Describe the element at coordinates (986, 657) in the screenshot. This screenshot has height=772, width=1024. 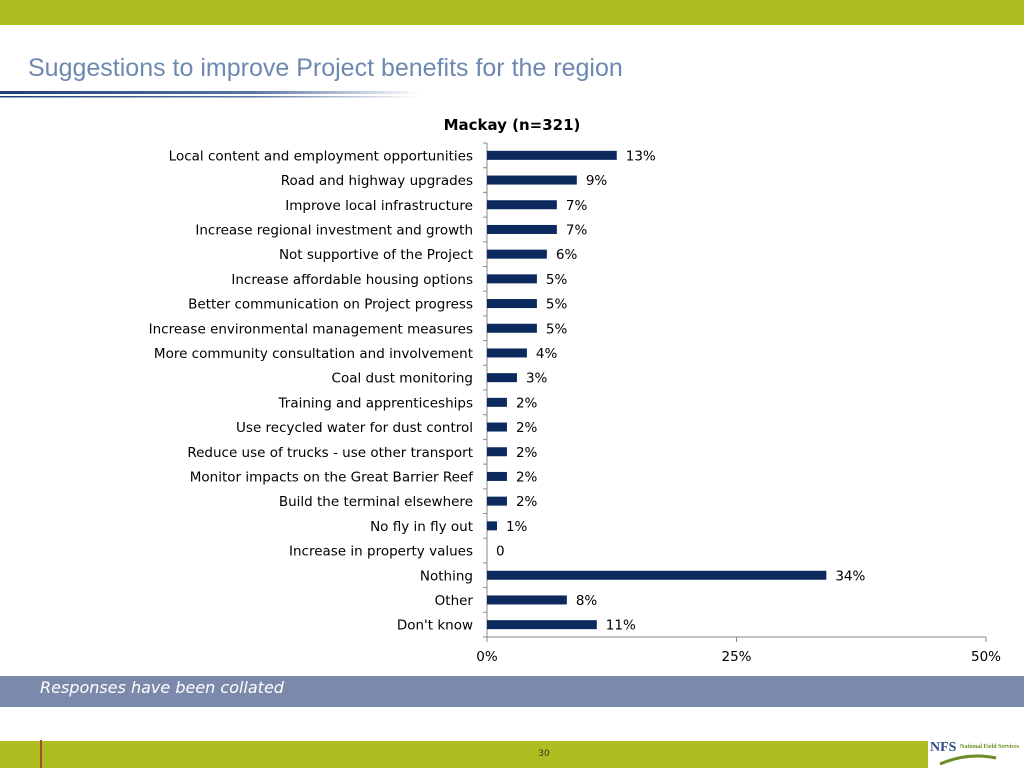
I see `x-tick-label: 50%` at that location.